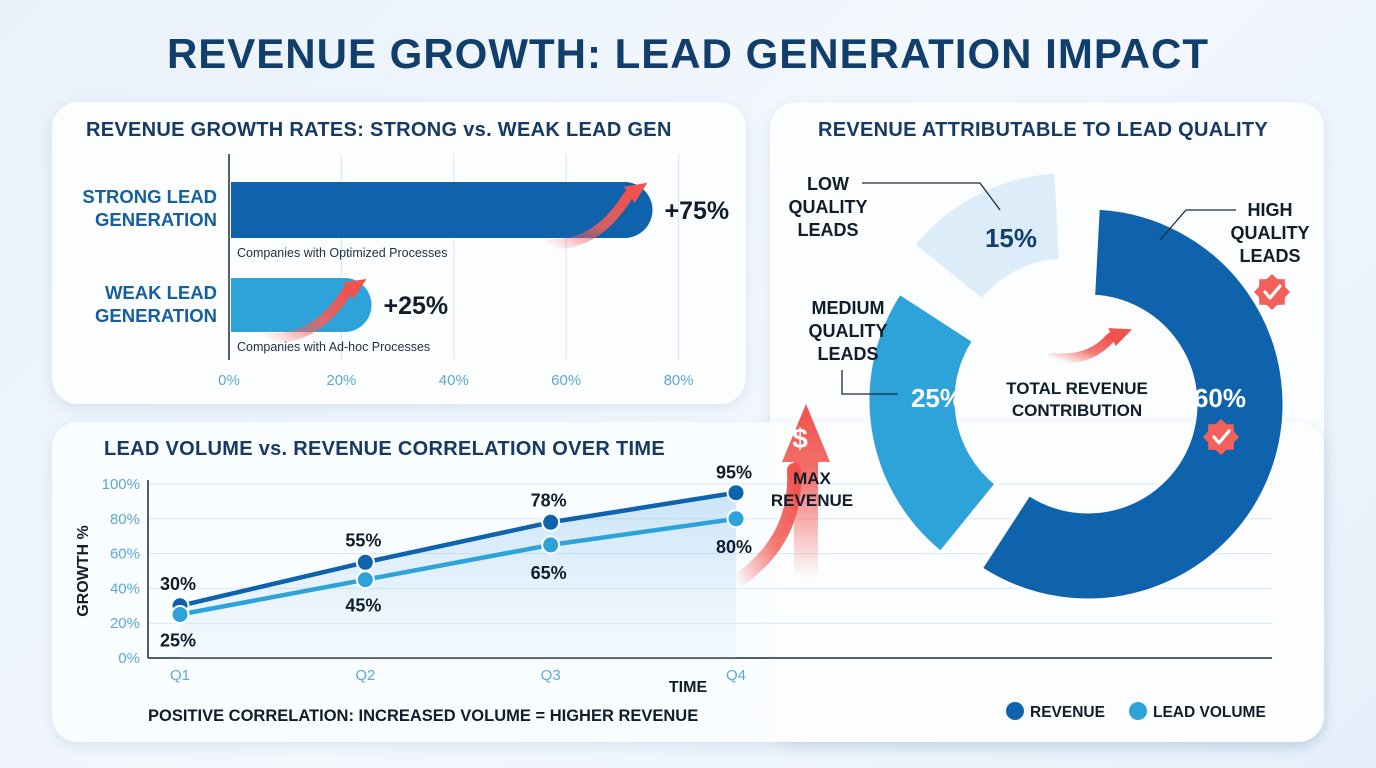  Describe the element at coordinates (458, 566) in the screenshot. I see `series-line-lead-volume` at that location.